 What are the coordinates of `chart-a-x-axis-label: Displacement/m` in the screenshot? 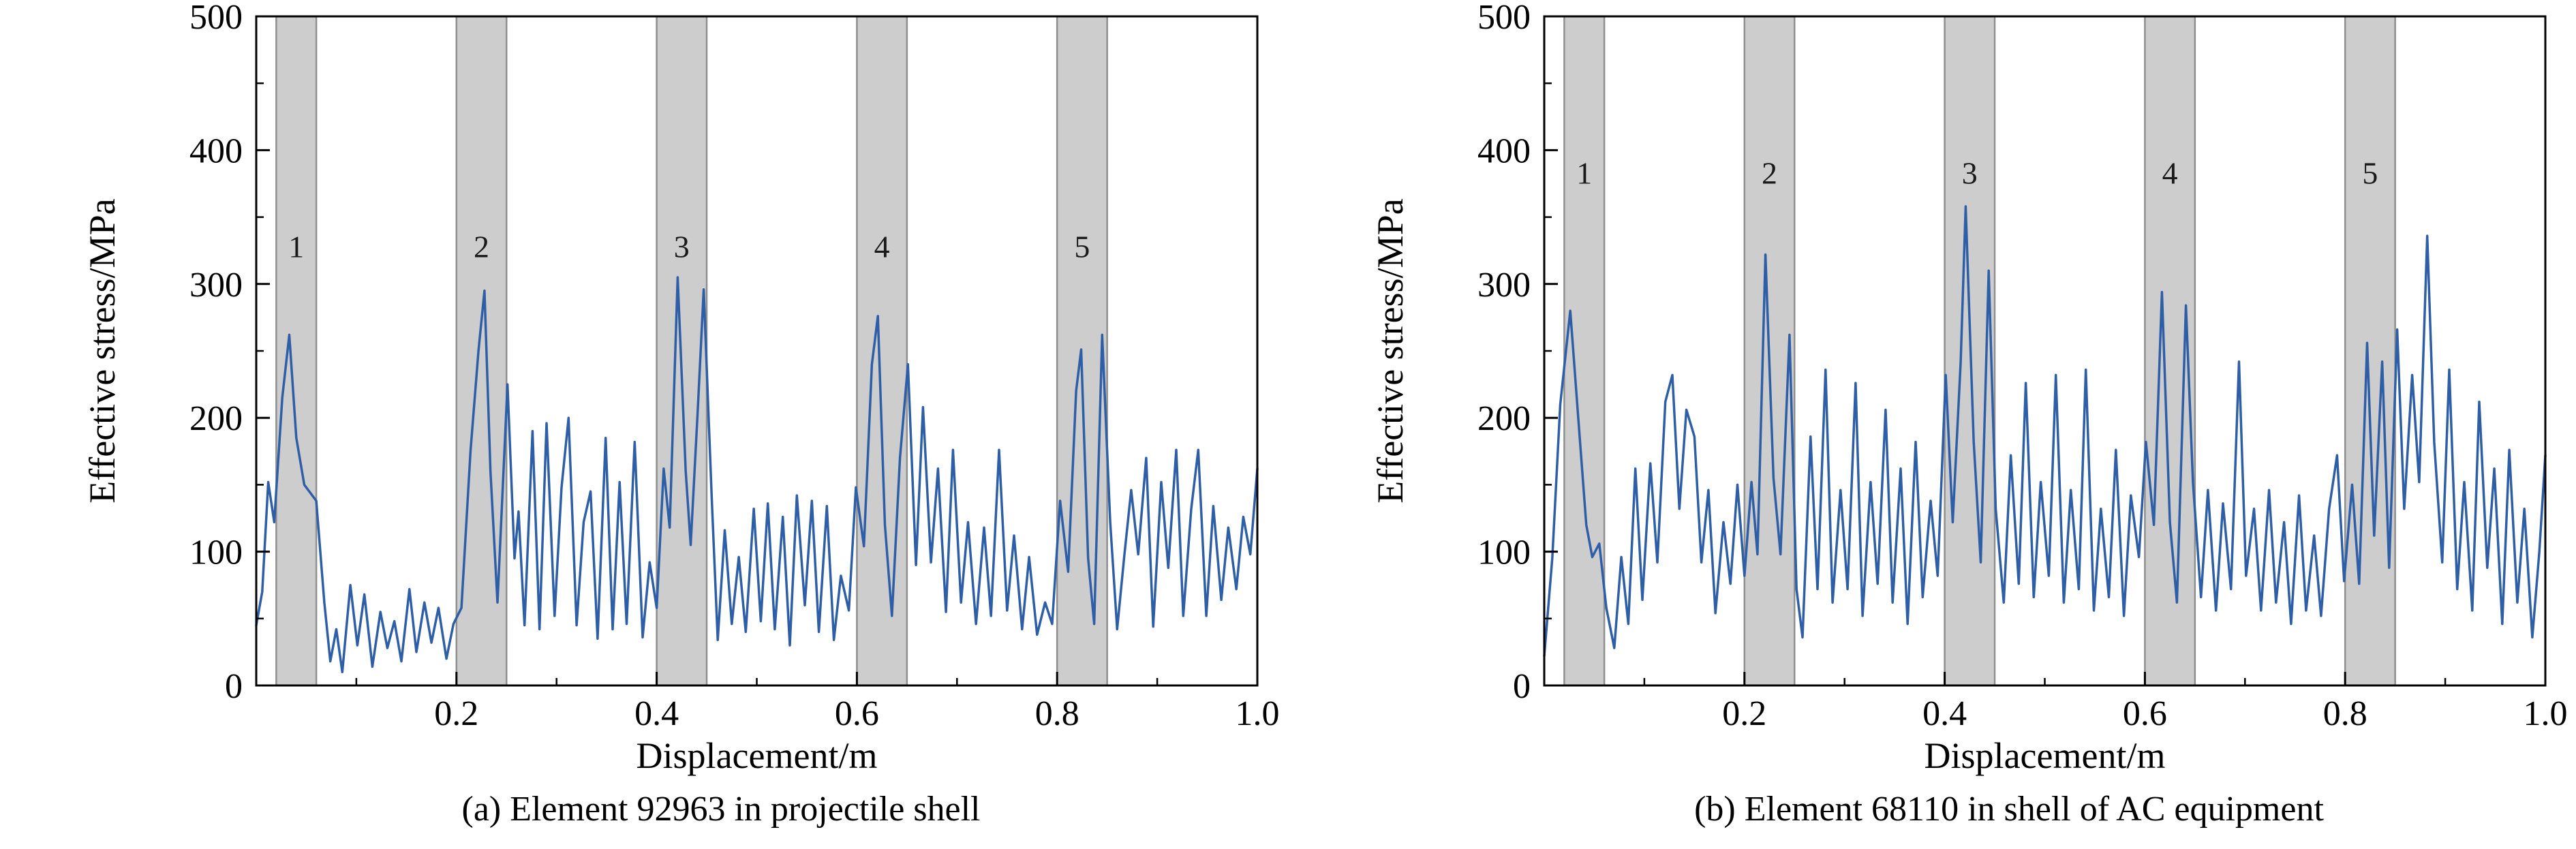 It's located at (757, 755).